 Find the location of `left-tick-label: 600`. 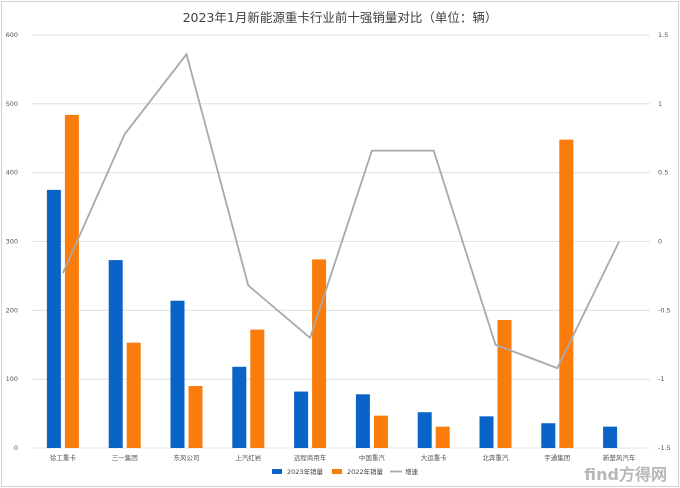

left-tick-label: 600 is located at coordinates (12, 35).